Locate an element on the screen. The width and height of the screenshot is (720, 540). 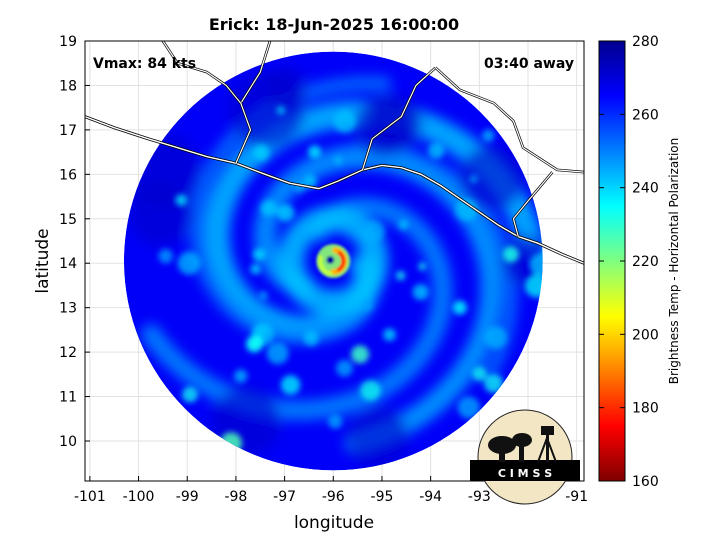
x-tick-label: -91 is located at coordinates (576, 497).